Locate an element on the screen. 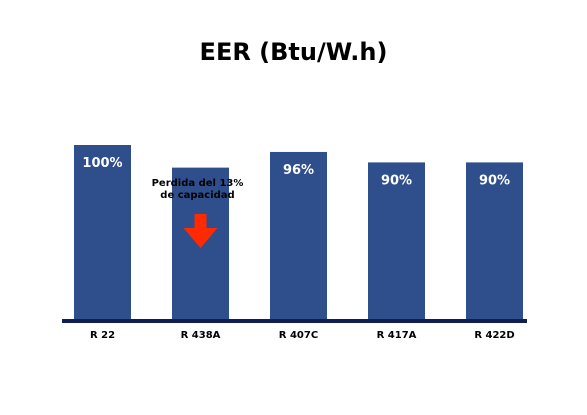 This screenshot has width=587, height=415. annotation-text: de capacidad is located at coordinates (197, 195).